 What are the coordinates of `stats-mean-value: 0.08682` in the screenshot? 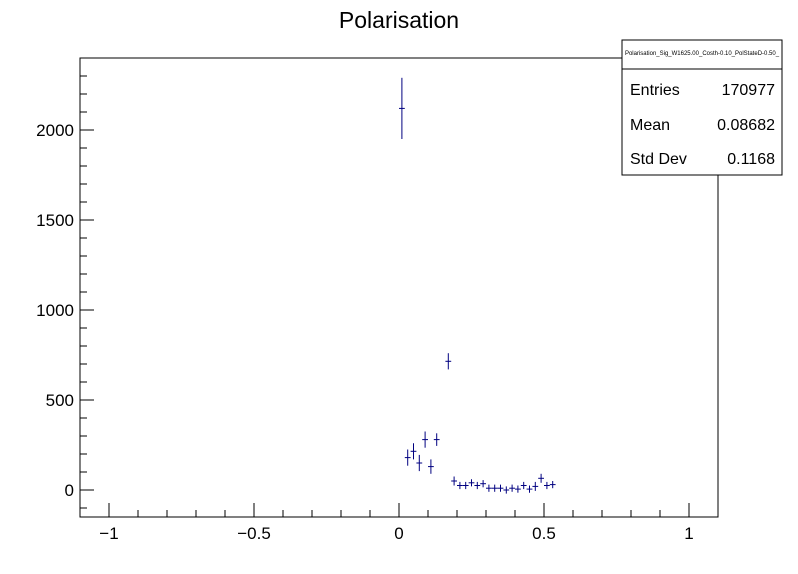 It's located at (746, 125).